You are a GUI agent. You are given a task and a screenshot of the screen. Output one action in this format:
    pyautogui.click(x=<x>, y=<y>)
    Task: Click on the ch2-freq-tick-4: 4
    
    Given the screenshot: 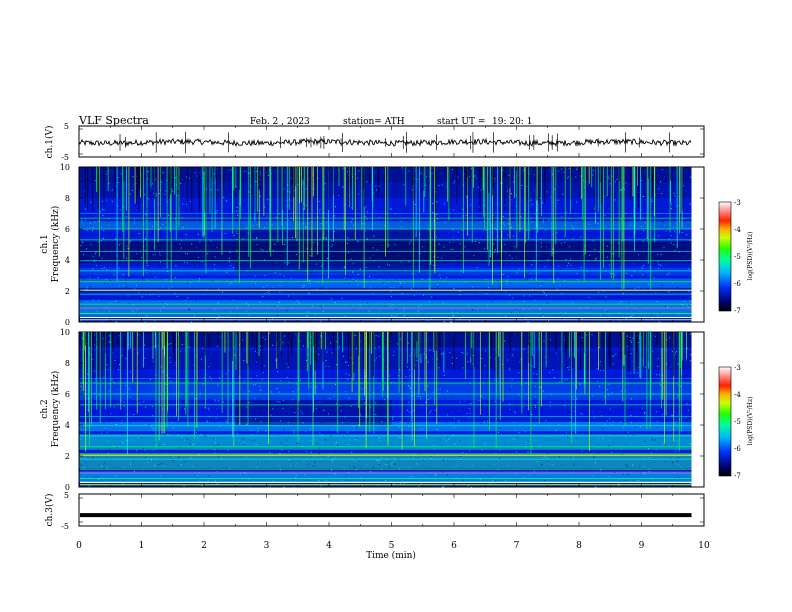 What is the action you would take?
    pyautogui.click(x=67, y=425)
    